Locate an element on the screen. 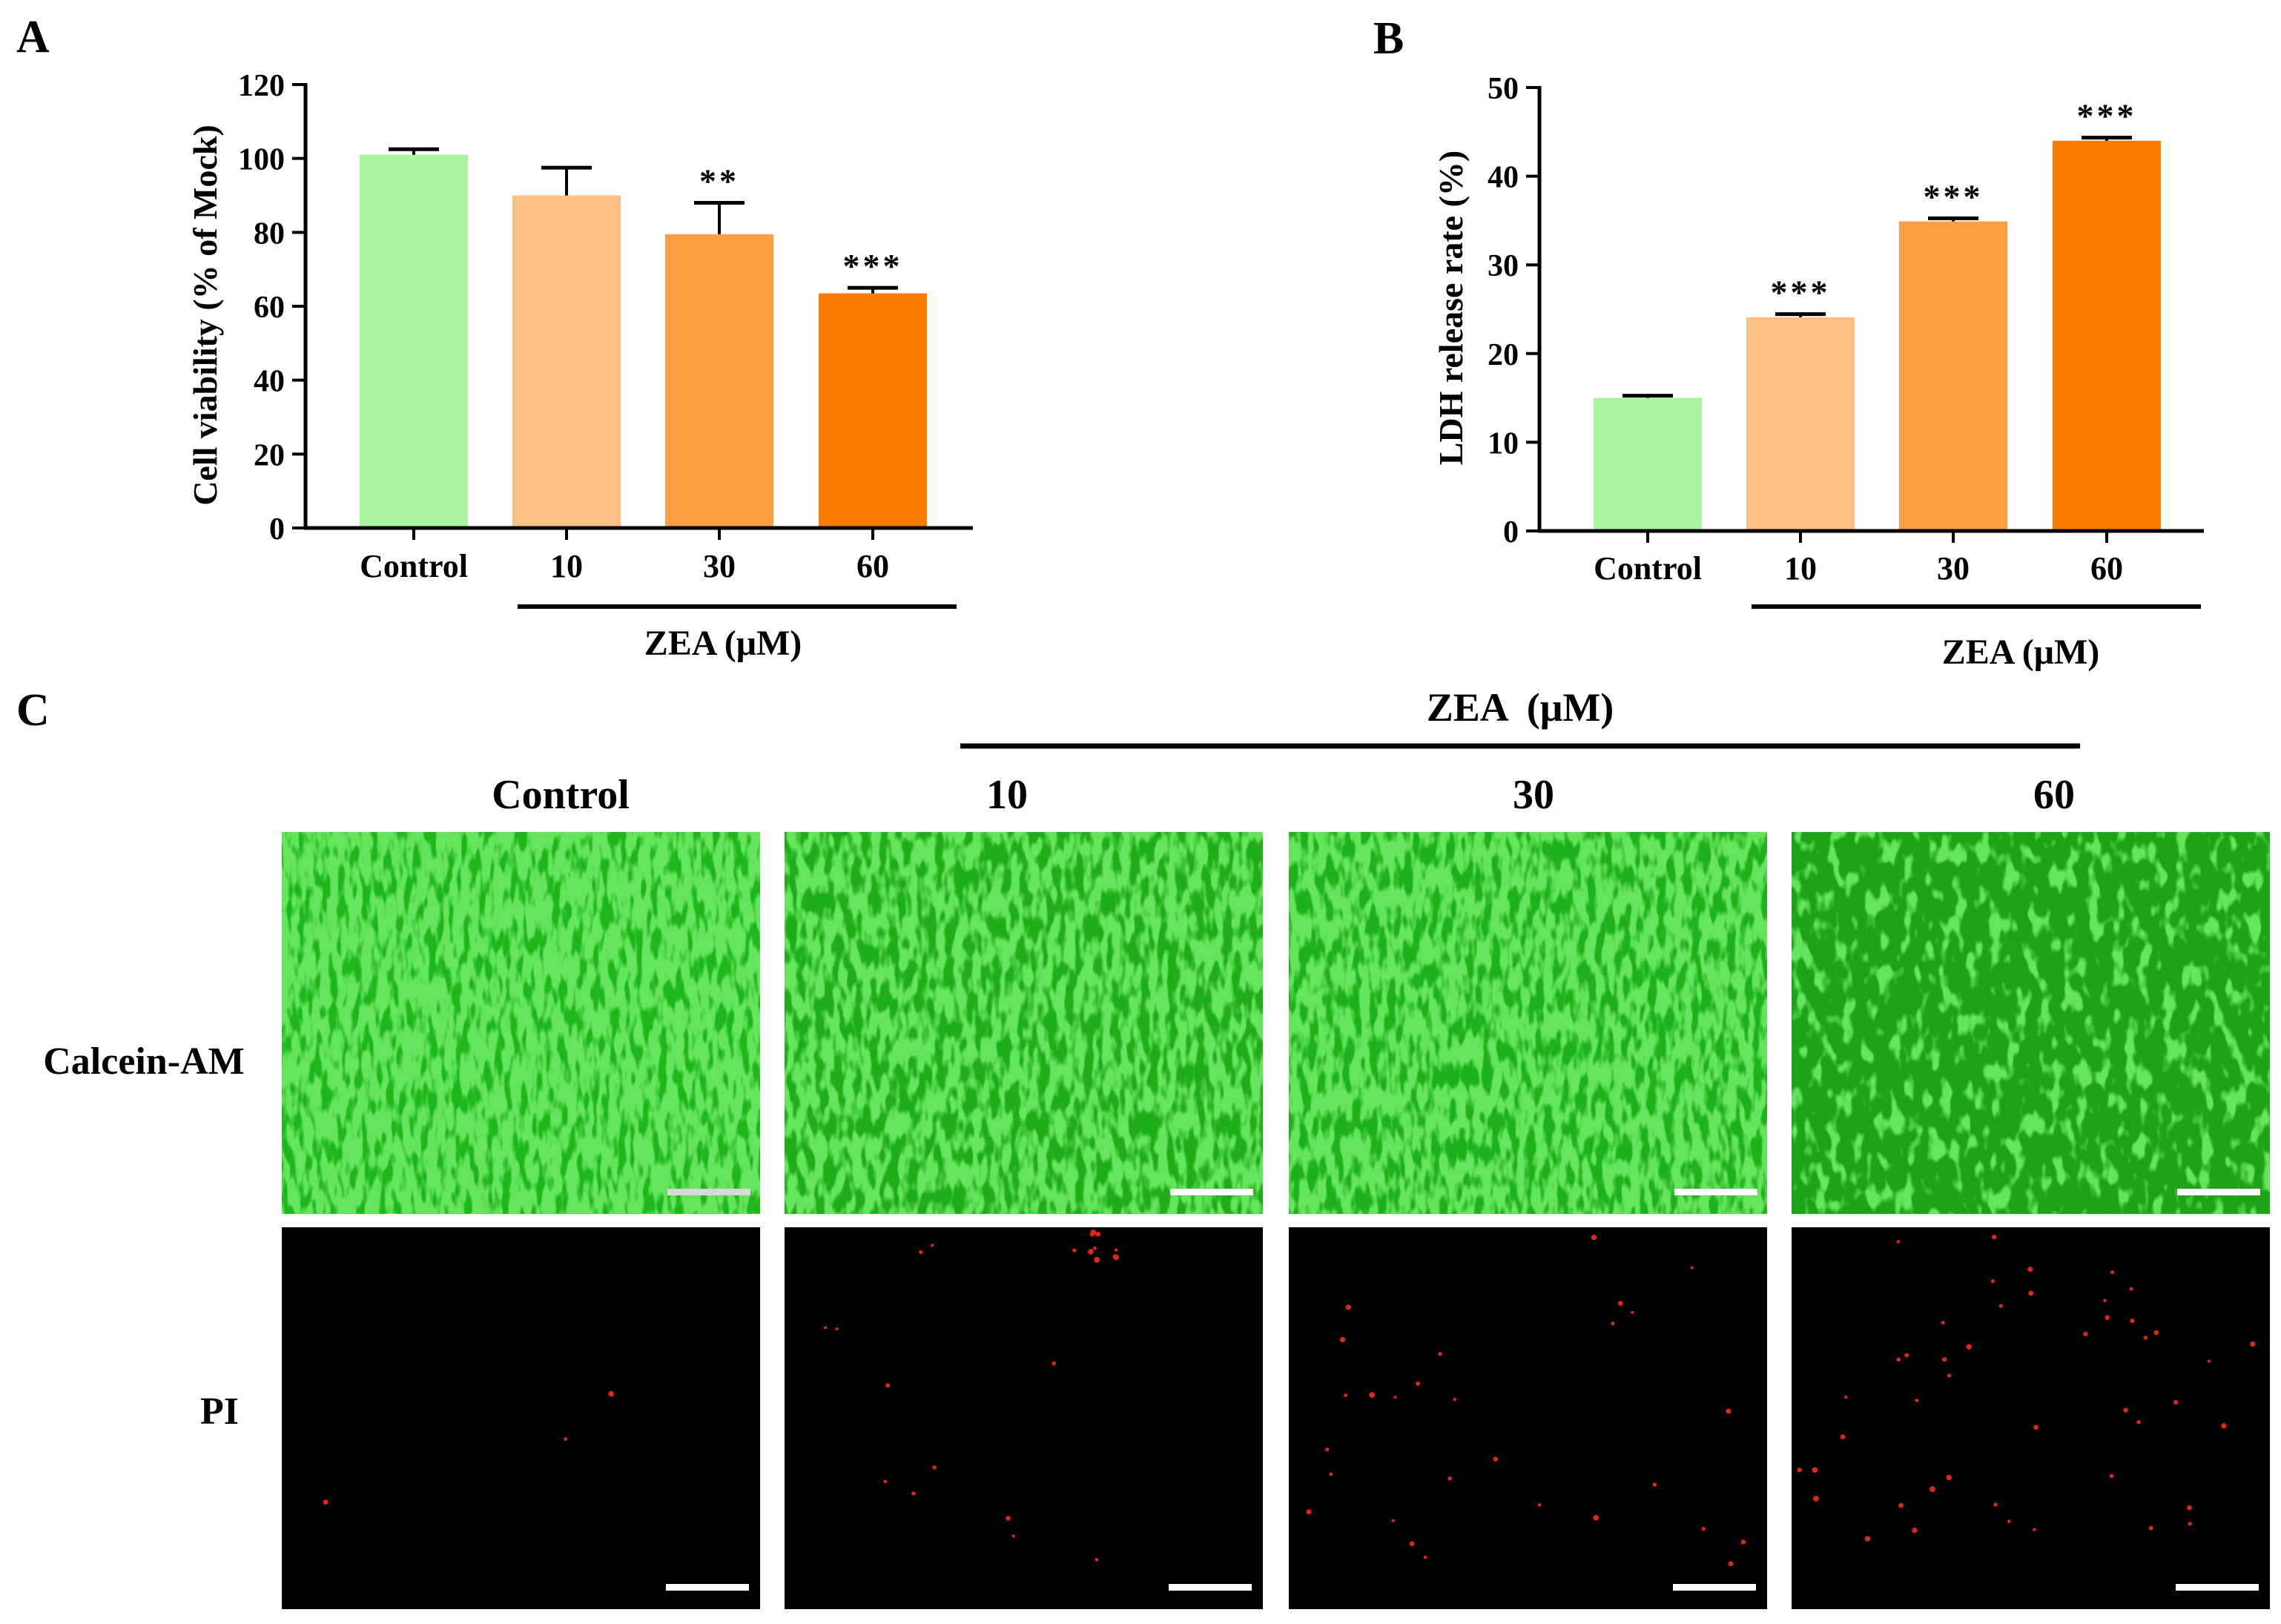 This screenshot has height=1624, width=2281. chart-b-category-label-3: 60 is located at coordinates (2106, 569).